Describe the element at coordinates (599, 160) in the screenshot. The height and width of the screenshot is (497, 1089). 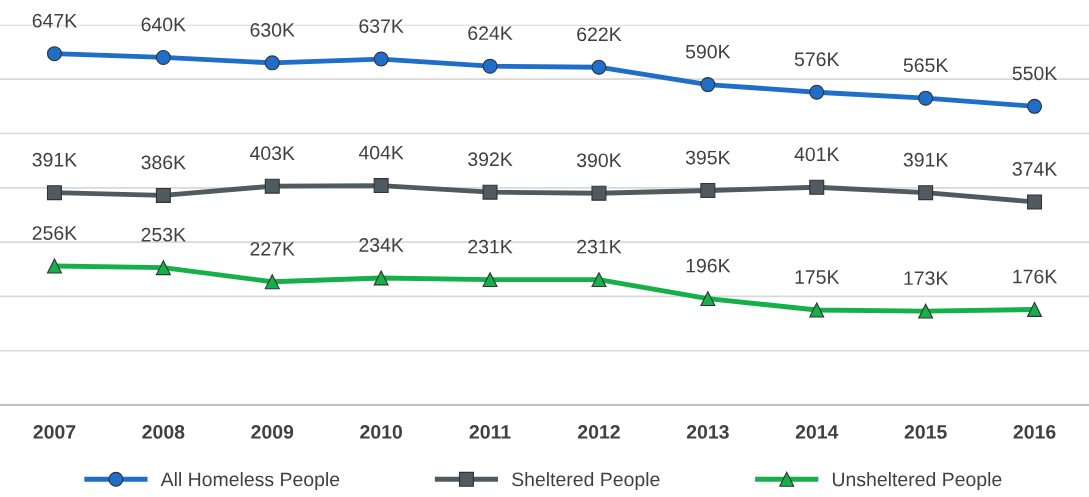
I see `data-label: 390K` at that location.